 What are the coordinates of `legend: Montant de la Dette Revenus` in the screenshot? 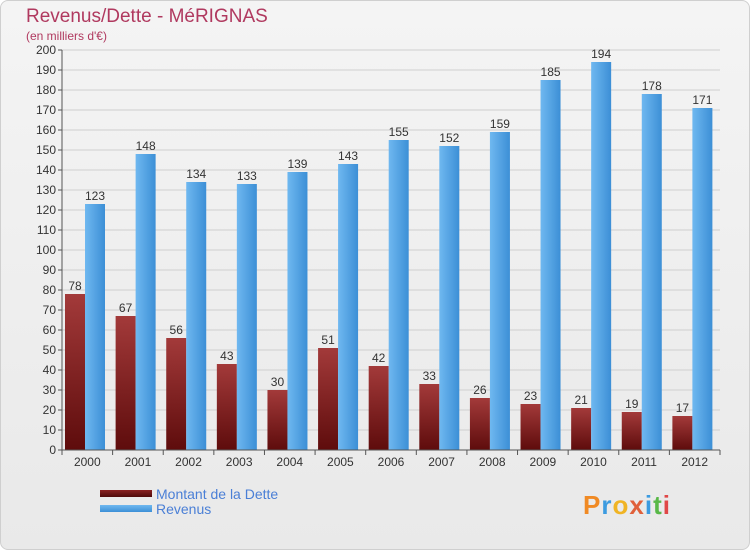 It's located at (189, 501).